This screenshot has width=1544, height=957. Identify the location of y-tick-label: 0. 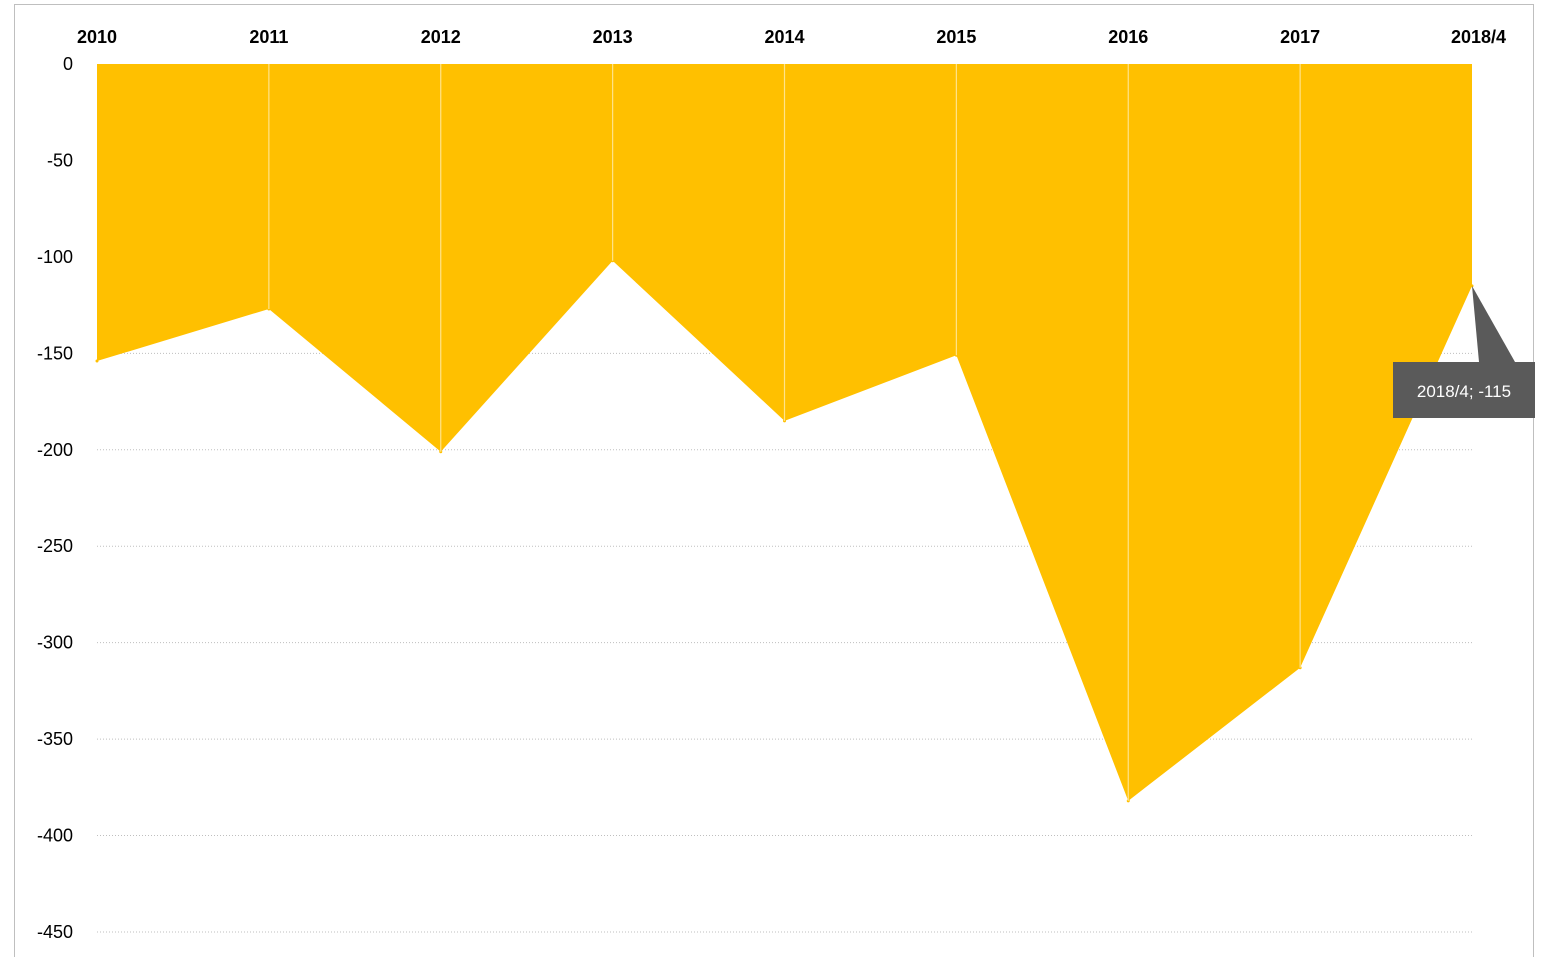
(68, 64).